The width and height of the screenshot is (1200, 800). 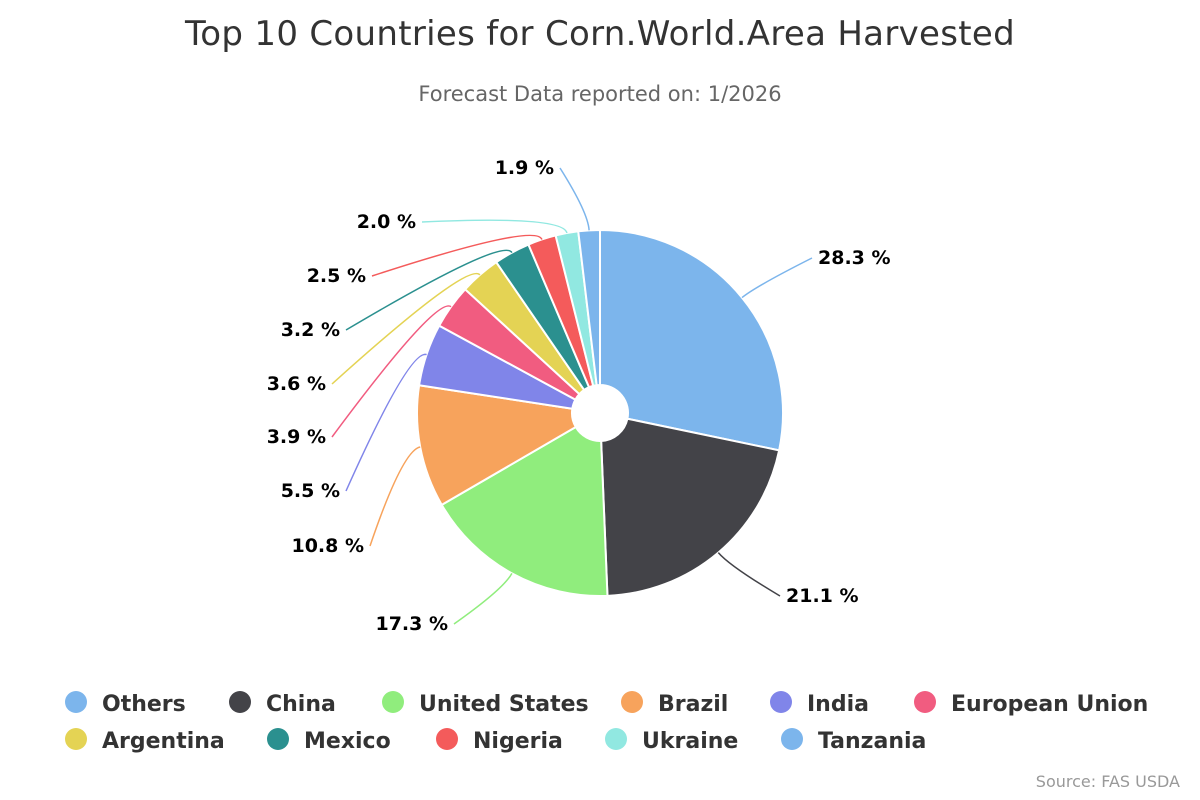 What do you see at coordinates (574, 199) in the screenshot?
I see `connector-tanzania` at bounding box center [574, 199].